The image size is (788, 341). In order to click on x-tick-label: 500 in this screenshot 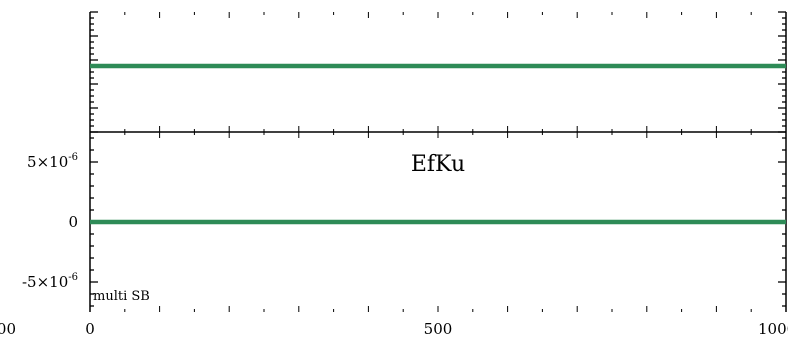, I will do `click(438, 329)`.